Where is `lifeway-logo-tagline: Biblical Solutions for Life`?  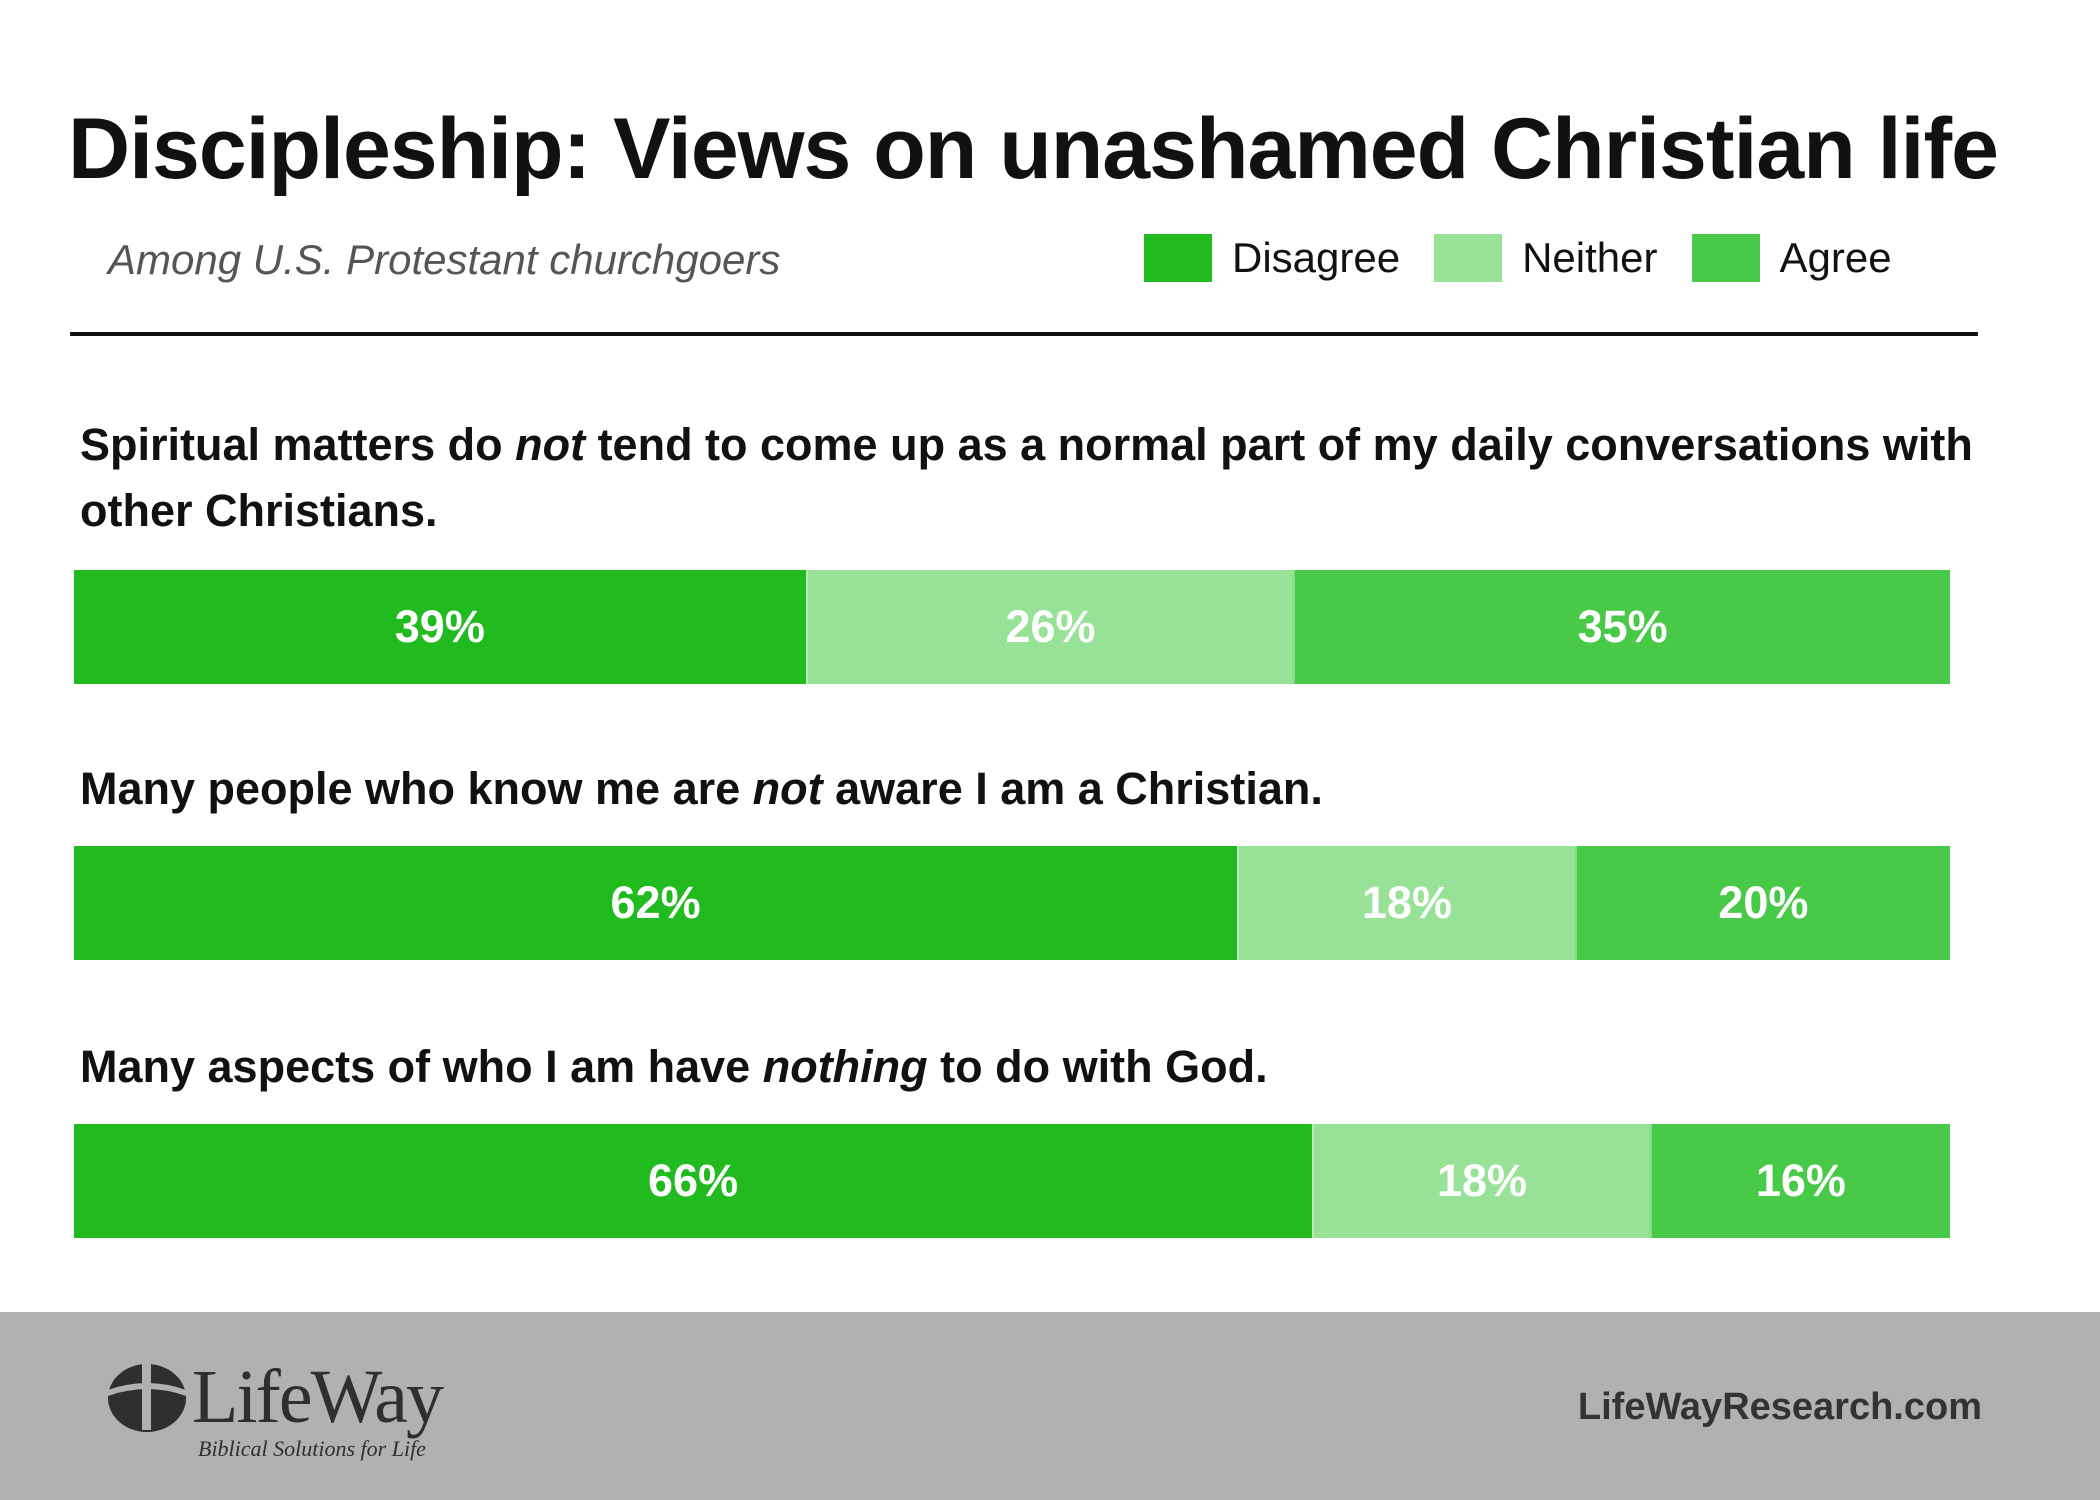 lifeway-logo-tagline: Biblical Solutions for Life is located at coordinates (312, 1448).